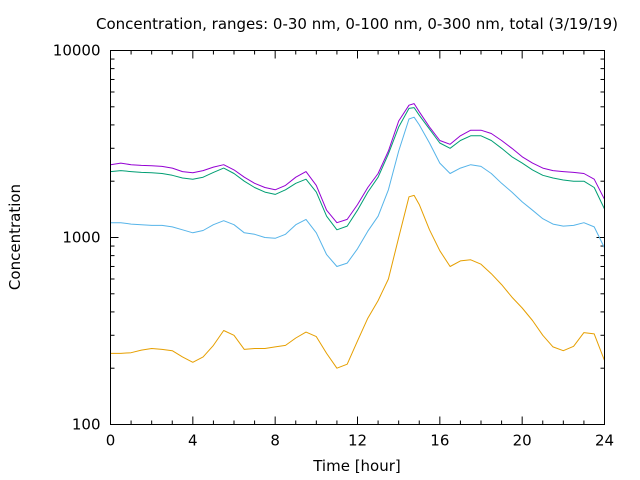 This screenshot has width=640, height=480. I want to click on x-axis-label: Time [hour], so click(356, 466).